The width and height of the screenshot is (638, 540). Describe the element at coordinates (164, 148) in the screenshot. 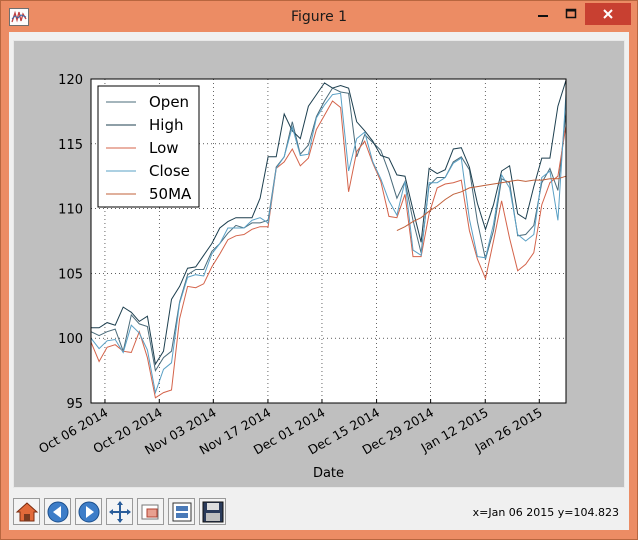

I see `legend-label: Low` at that location.